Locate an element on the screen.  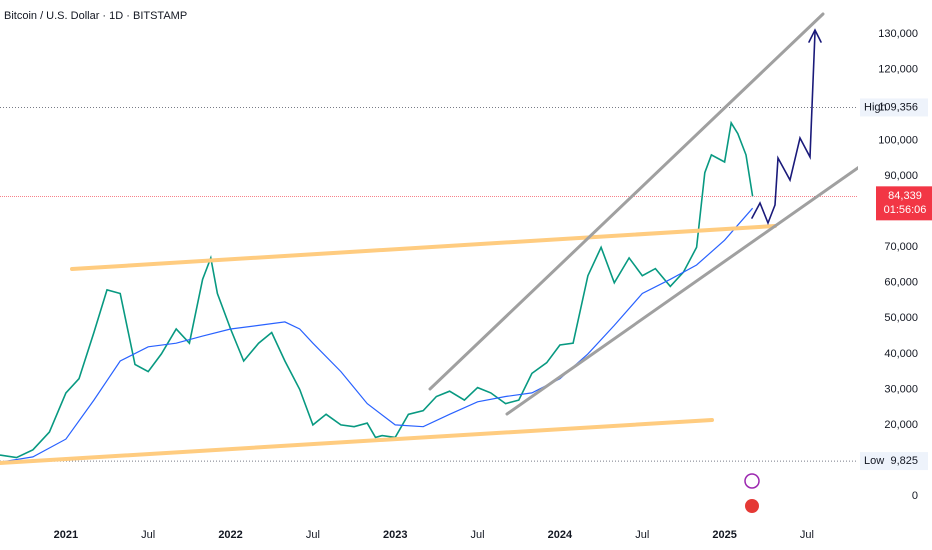
x-tick-label: 2021 is located at coordinates (66, 535).